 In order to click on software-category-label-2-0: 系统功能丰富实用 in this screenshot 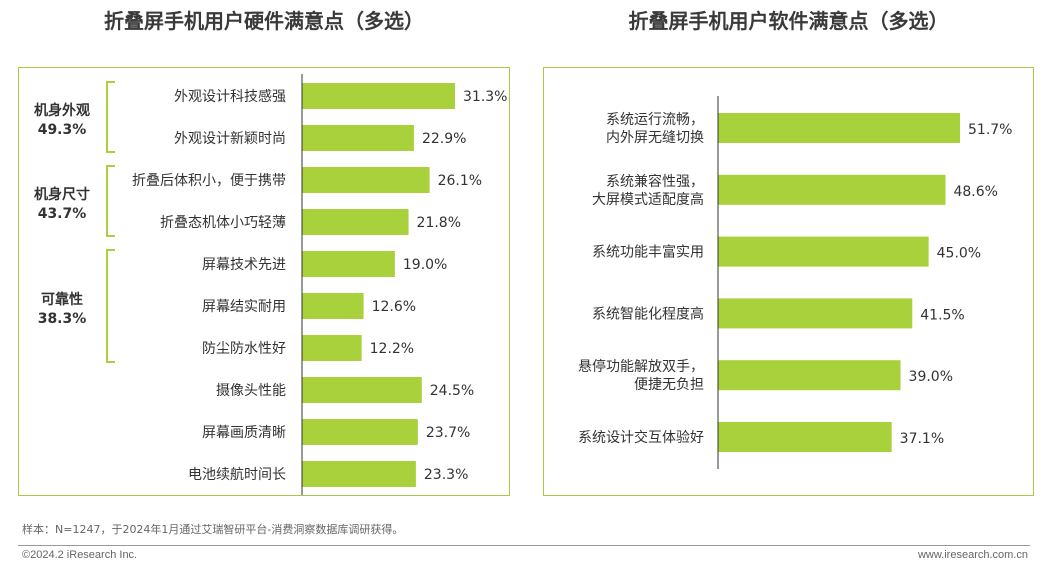, I will do `click(648, 252)`.